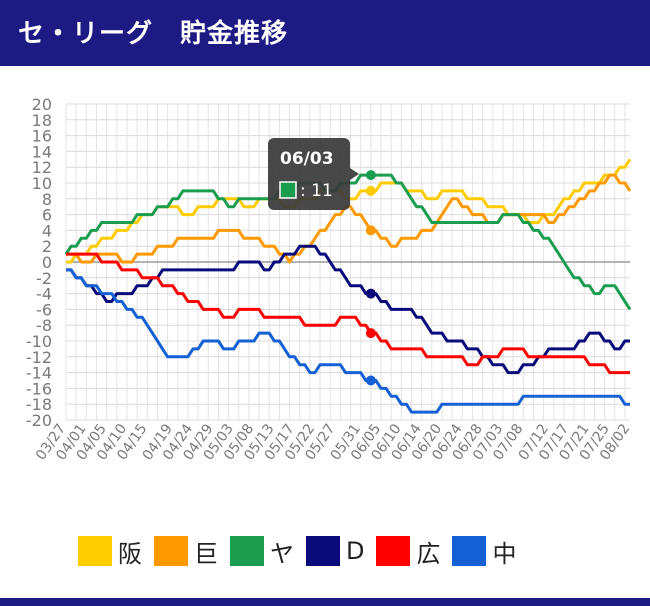 This screenshot has height=606, width=650. I want to click on y-tick-label: 4, so click(47, 230).